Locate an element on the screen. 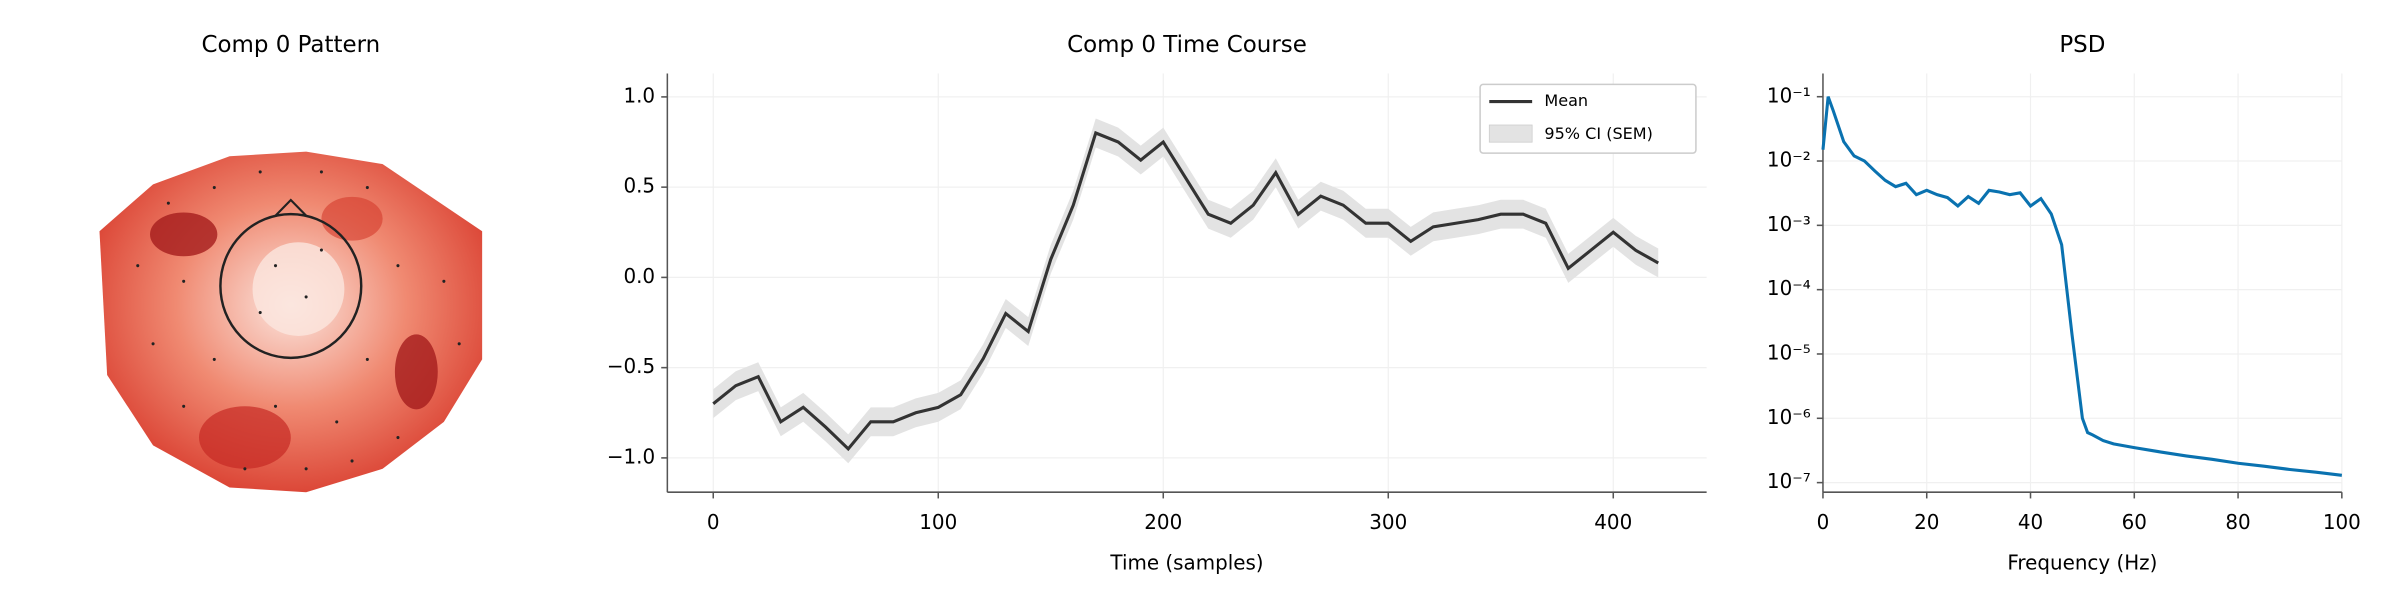  y-tick-label: −1.0 is located at coordinates (631, 456).